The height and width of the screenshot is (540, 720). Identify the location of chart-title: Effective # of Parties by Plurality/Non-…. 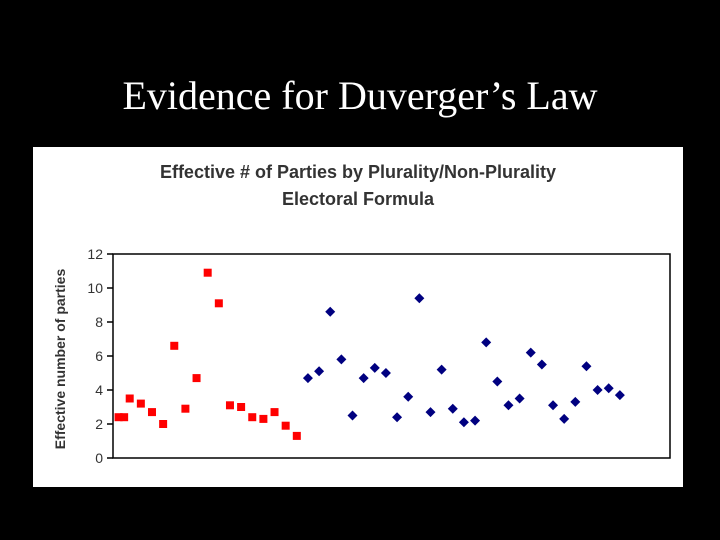
(358, 186).